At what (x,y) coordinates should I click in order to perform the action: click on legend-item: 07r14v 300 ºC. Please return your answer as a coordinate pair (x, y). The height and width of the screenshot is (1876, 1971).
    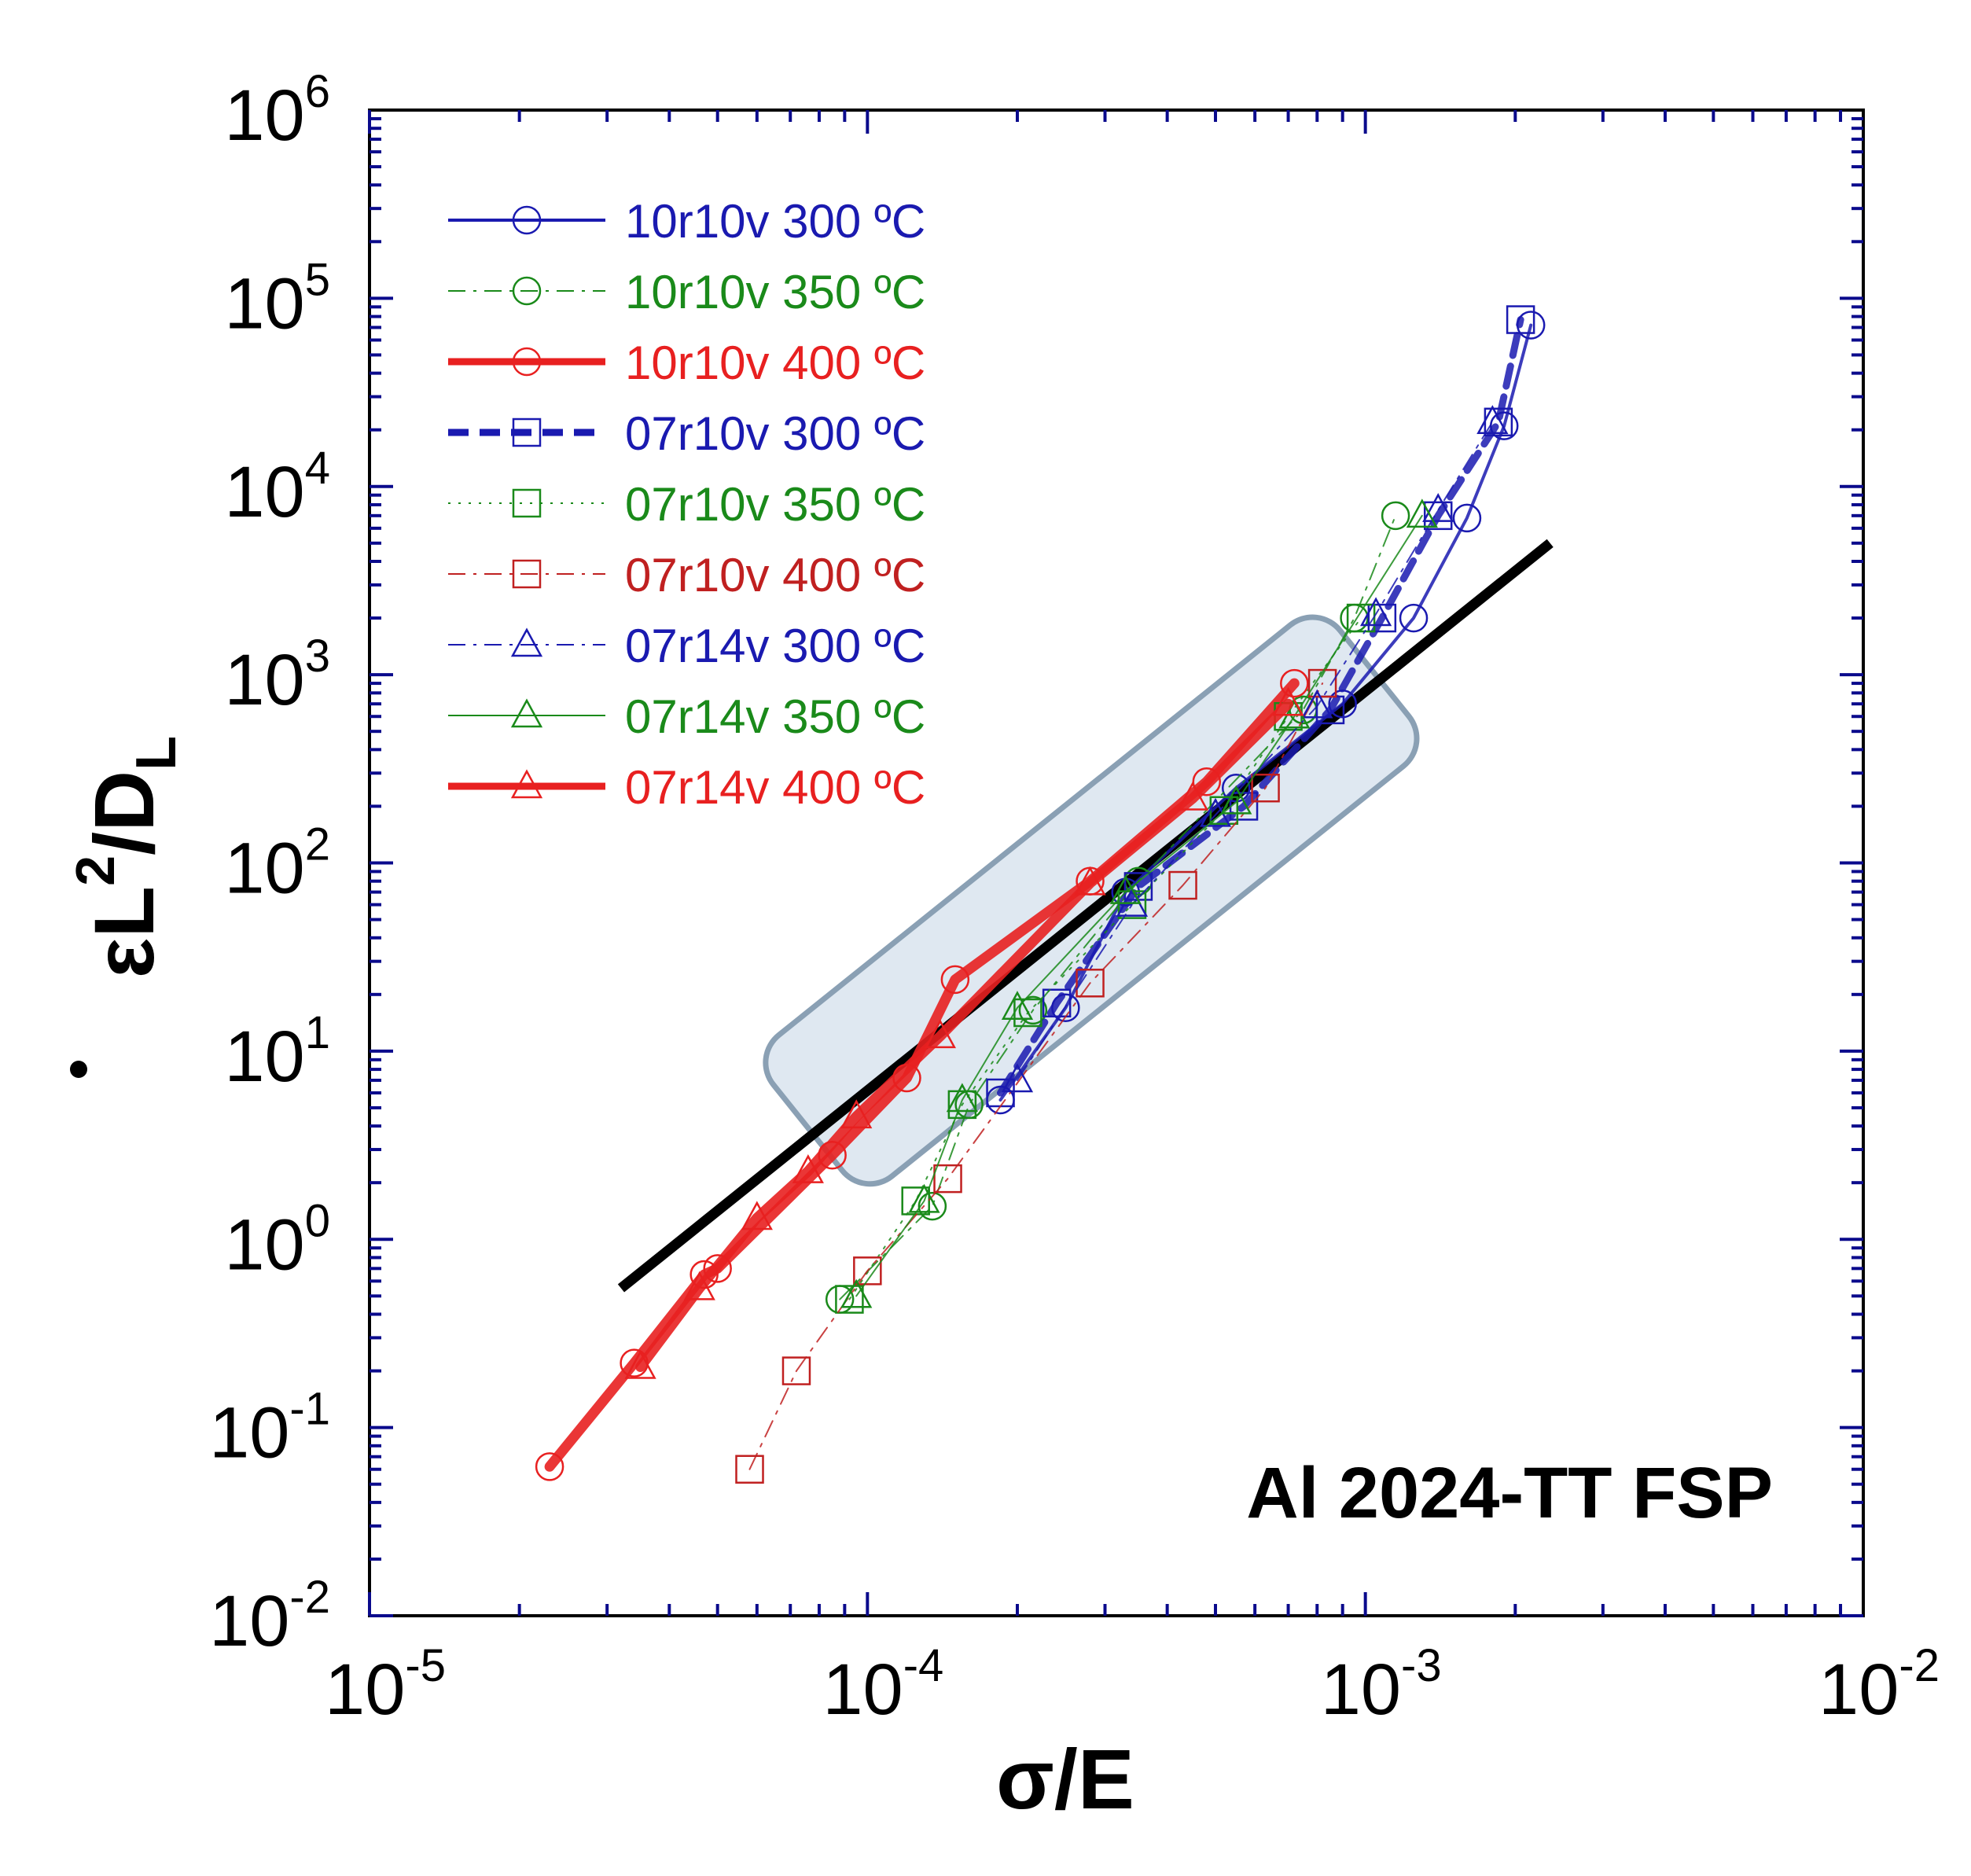
    Looking at the image, I should click on (686, 646).